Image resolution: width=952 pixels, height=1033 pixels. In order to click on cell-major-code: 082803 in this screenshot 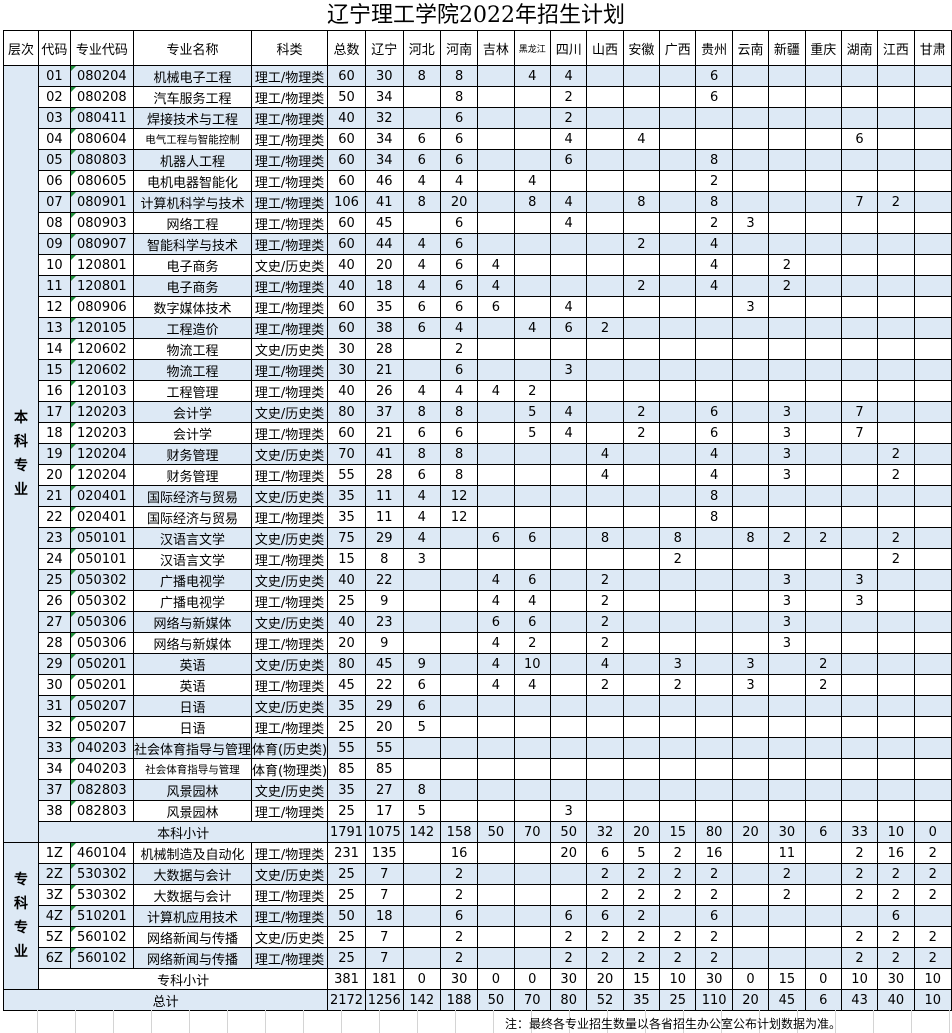, I will do `click(101, 811)`.